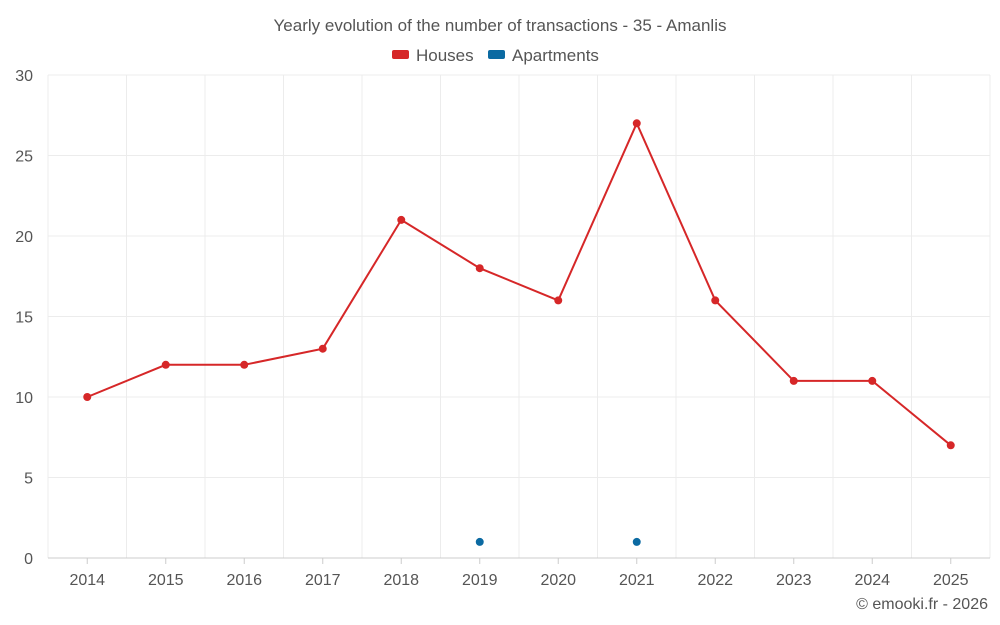 The image size is (1000, 625). I want to click on legend-label-houses: Houses, so click(445, 55).